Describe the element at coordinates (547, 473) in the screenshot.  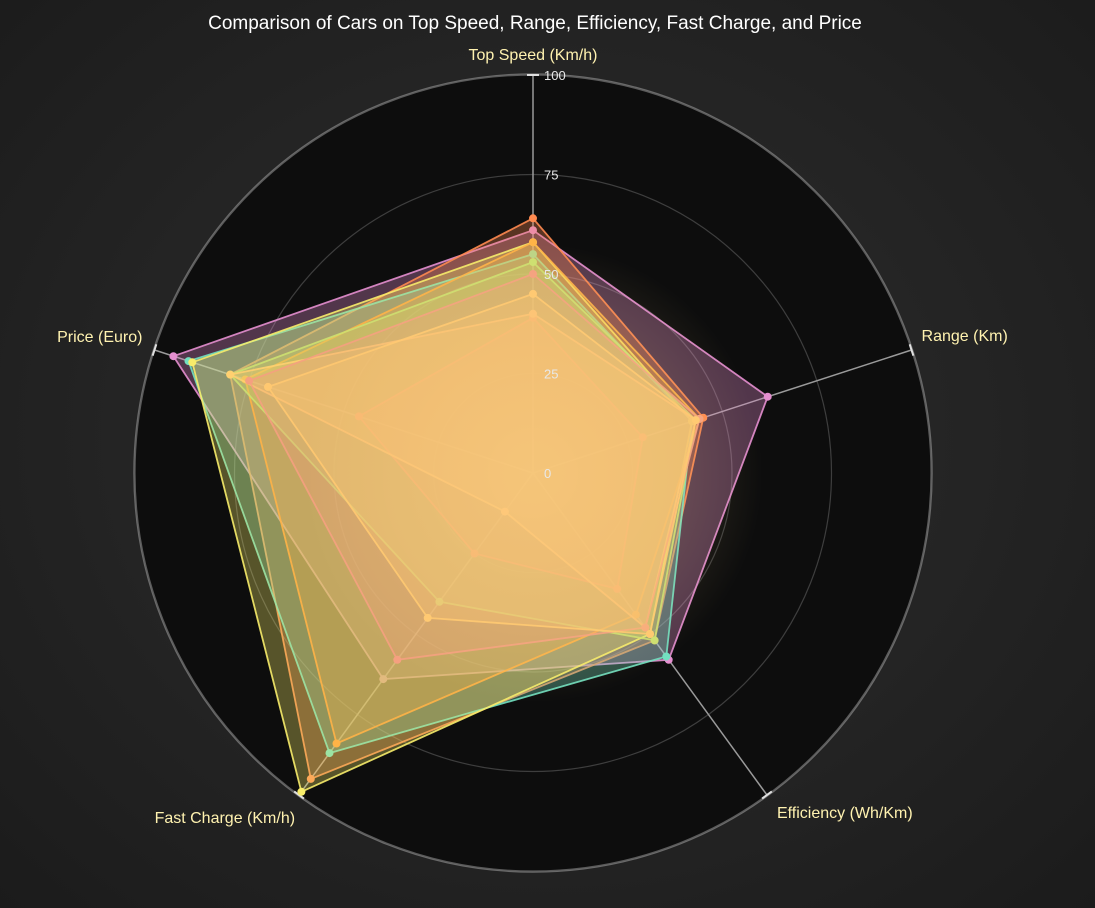
I see `tick-label: 0` at that location.